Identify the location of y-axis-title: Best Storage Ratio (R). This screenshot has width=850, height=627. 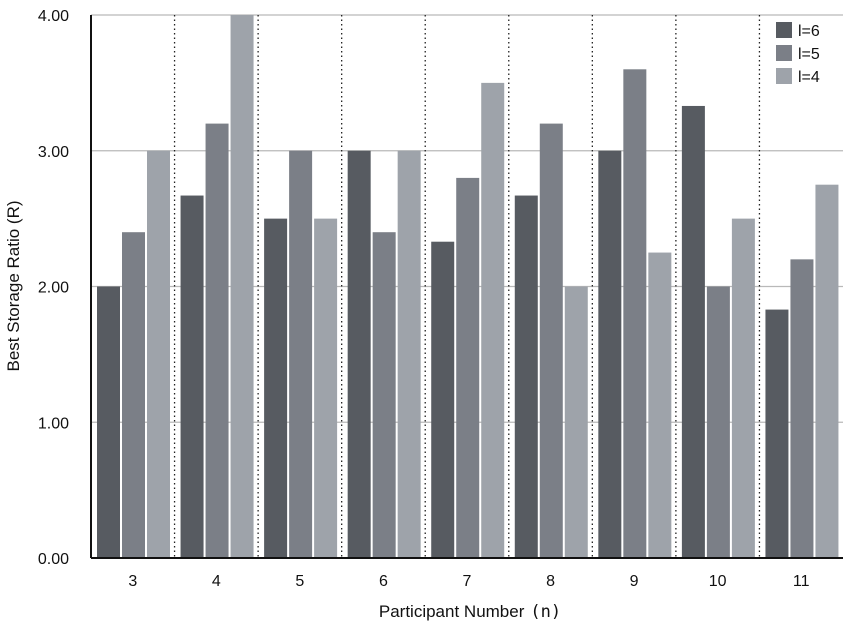
(13, 285).